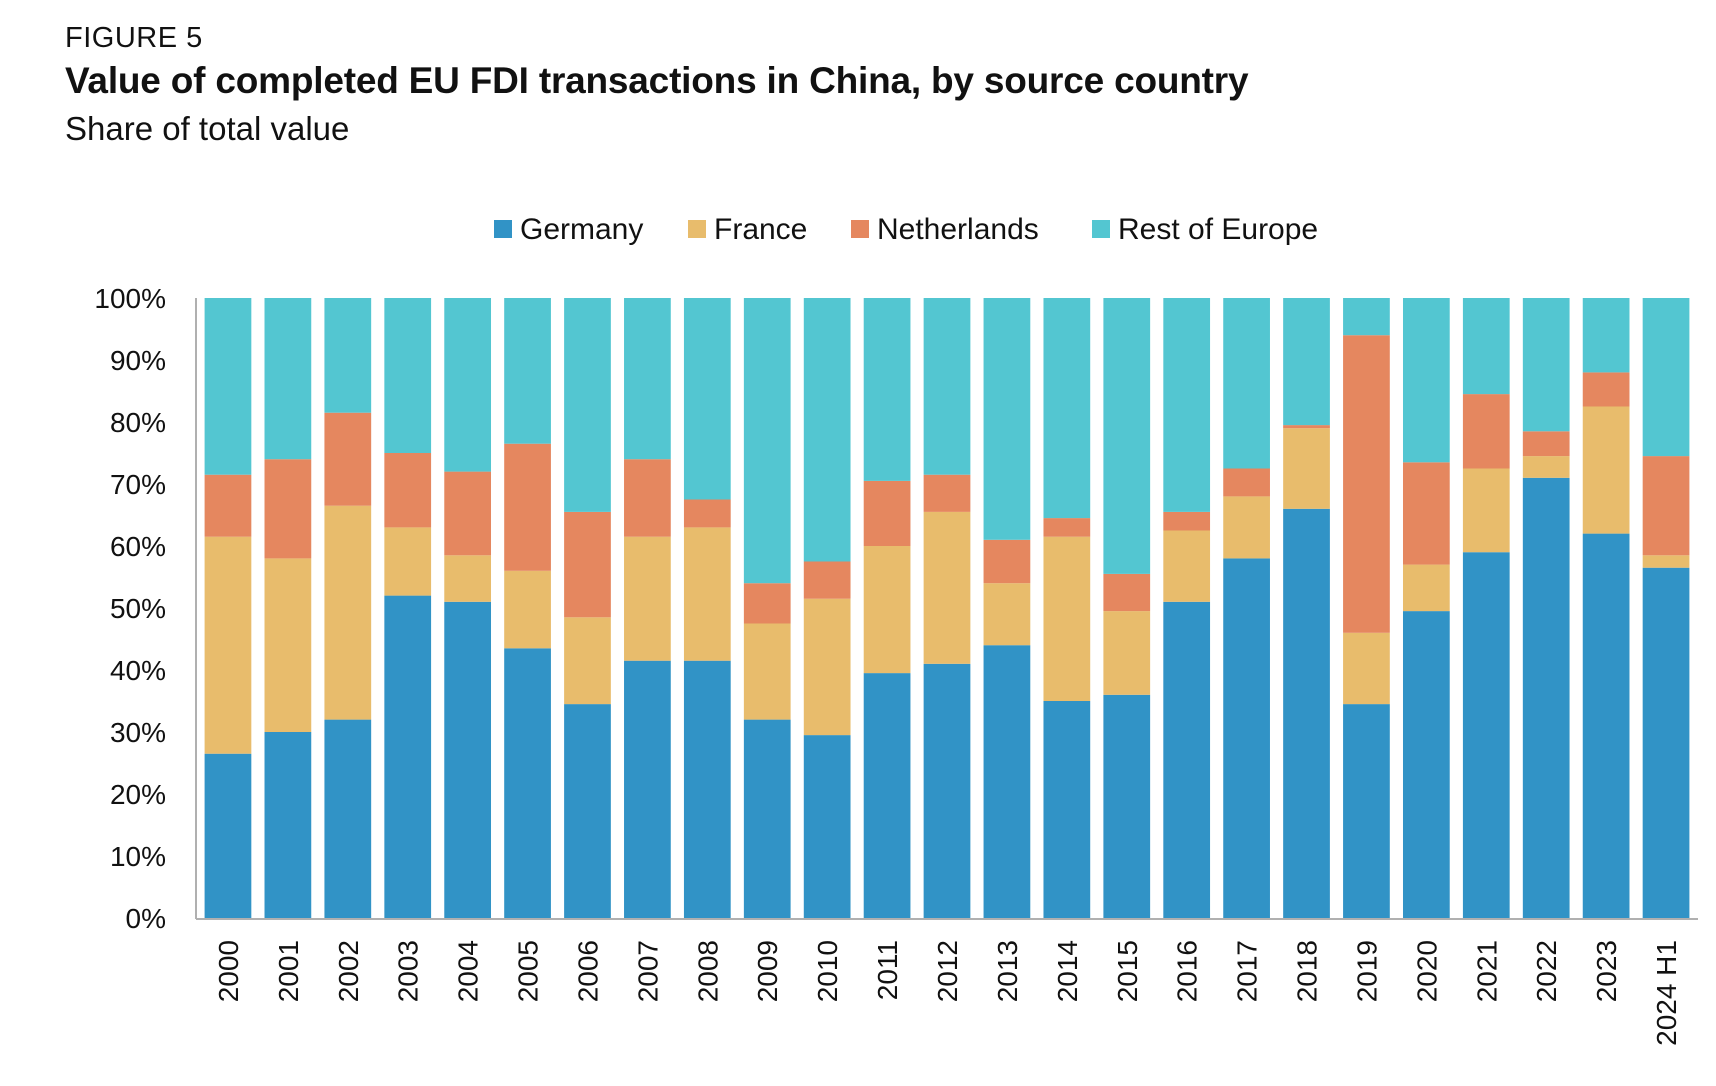  What do you see at coordinates (138, 670) in the screenshot?
I see `y-tick-label: 40%` at bounding box center [138, 670].